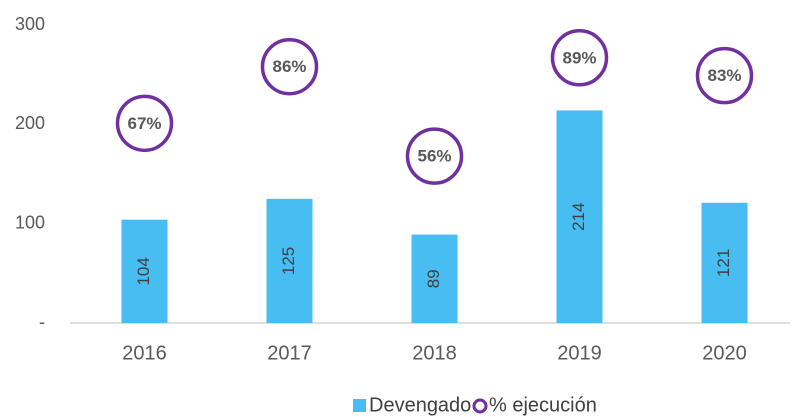 This screenshot has height=417, width=797. I want to click on legend-label: % ejecución, so click(543, 405).